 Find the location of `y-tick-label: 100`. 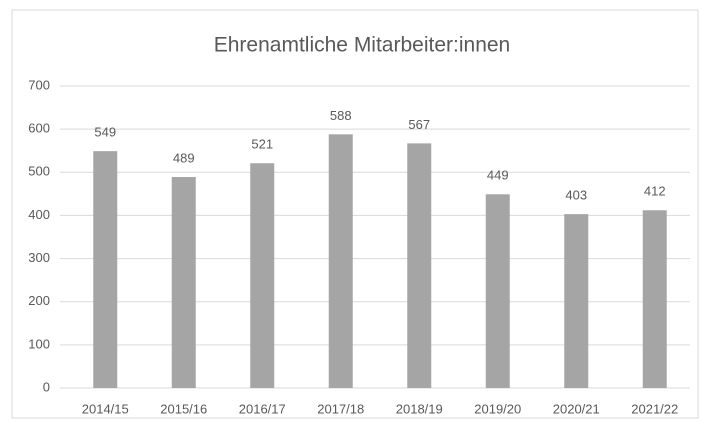

y-tick-label: 100 is located at coordinates (39, 343).